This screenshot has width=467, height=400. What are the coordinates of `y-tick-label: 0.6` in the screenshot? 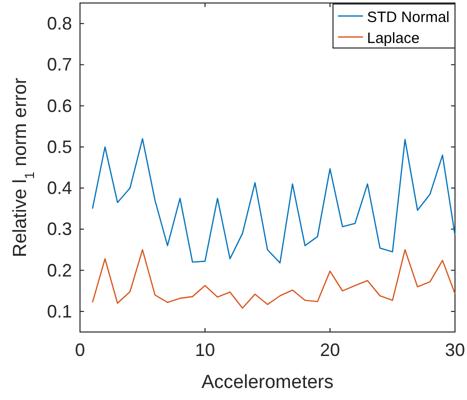 It's located at (59, 106).